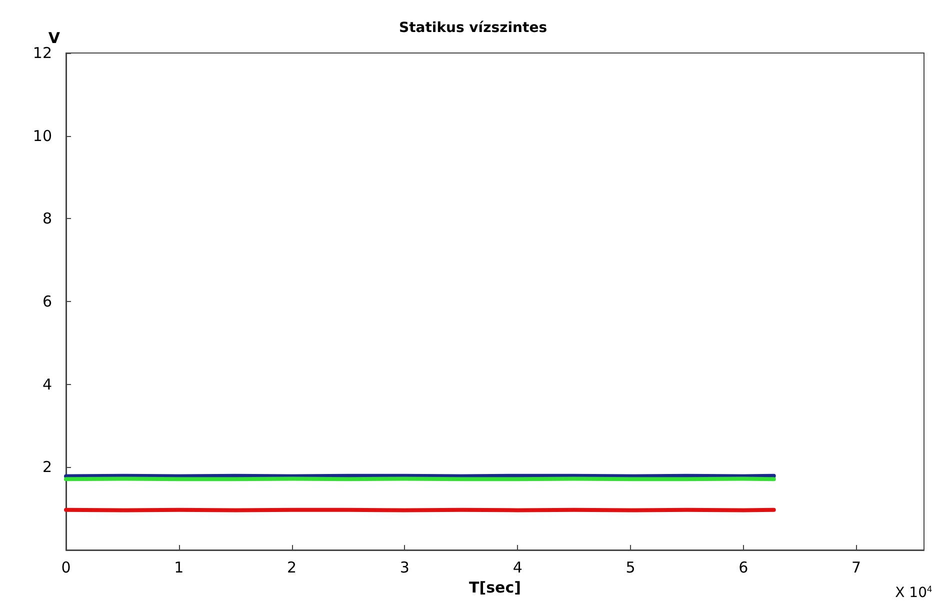 The image size is (946, 612). What do you see at coordinates (47, 467) in the screenshot?
I see `y-tick-label: 2` at bounding box center [47, 467].